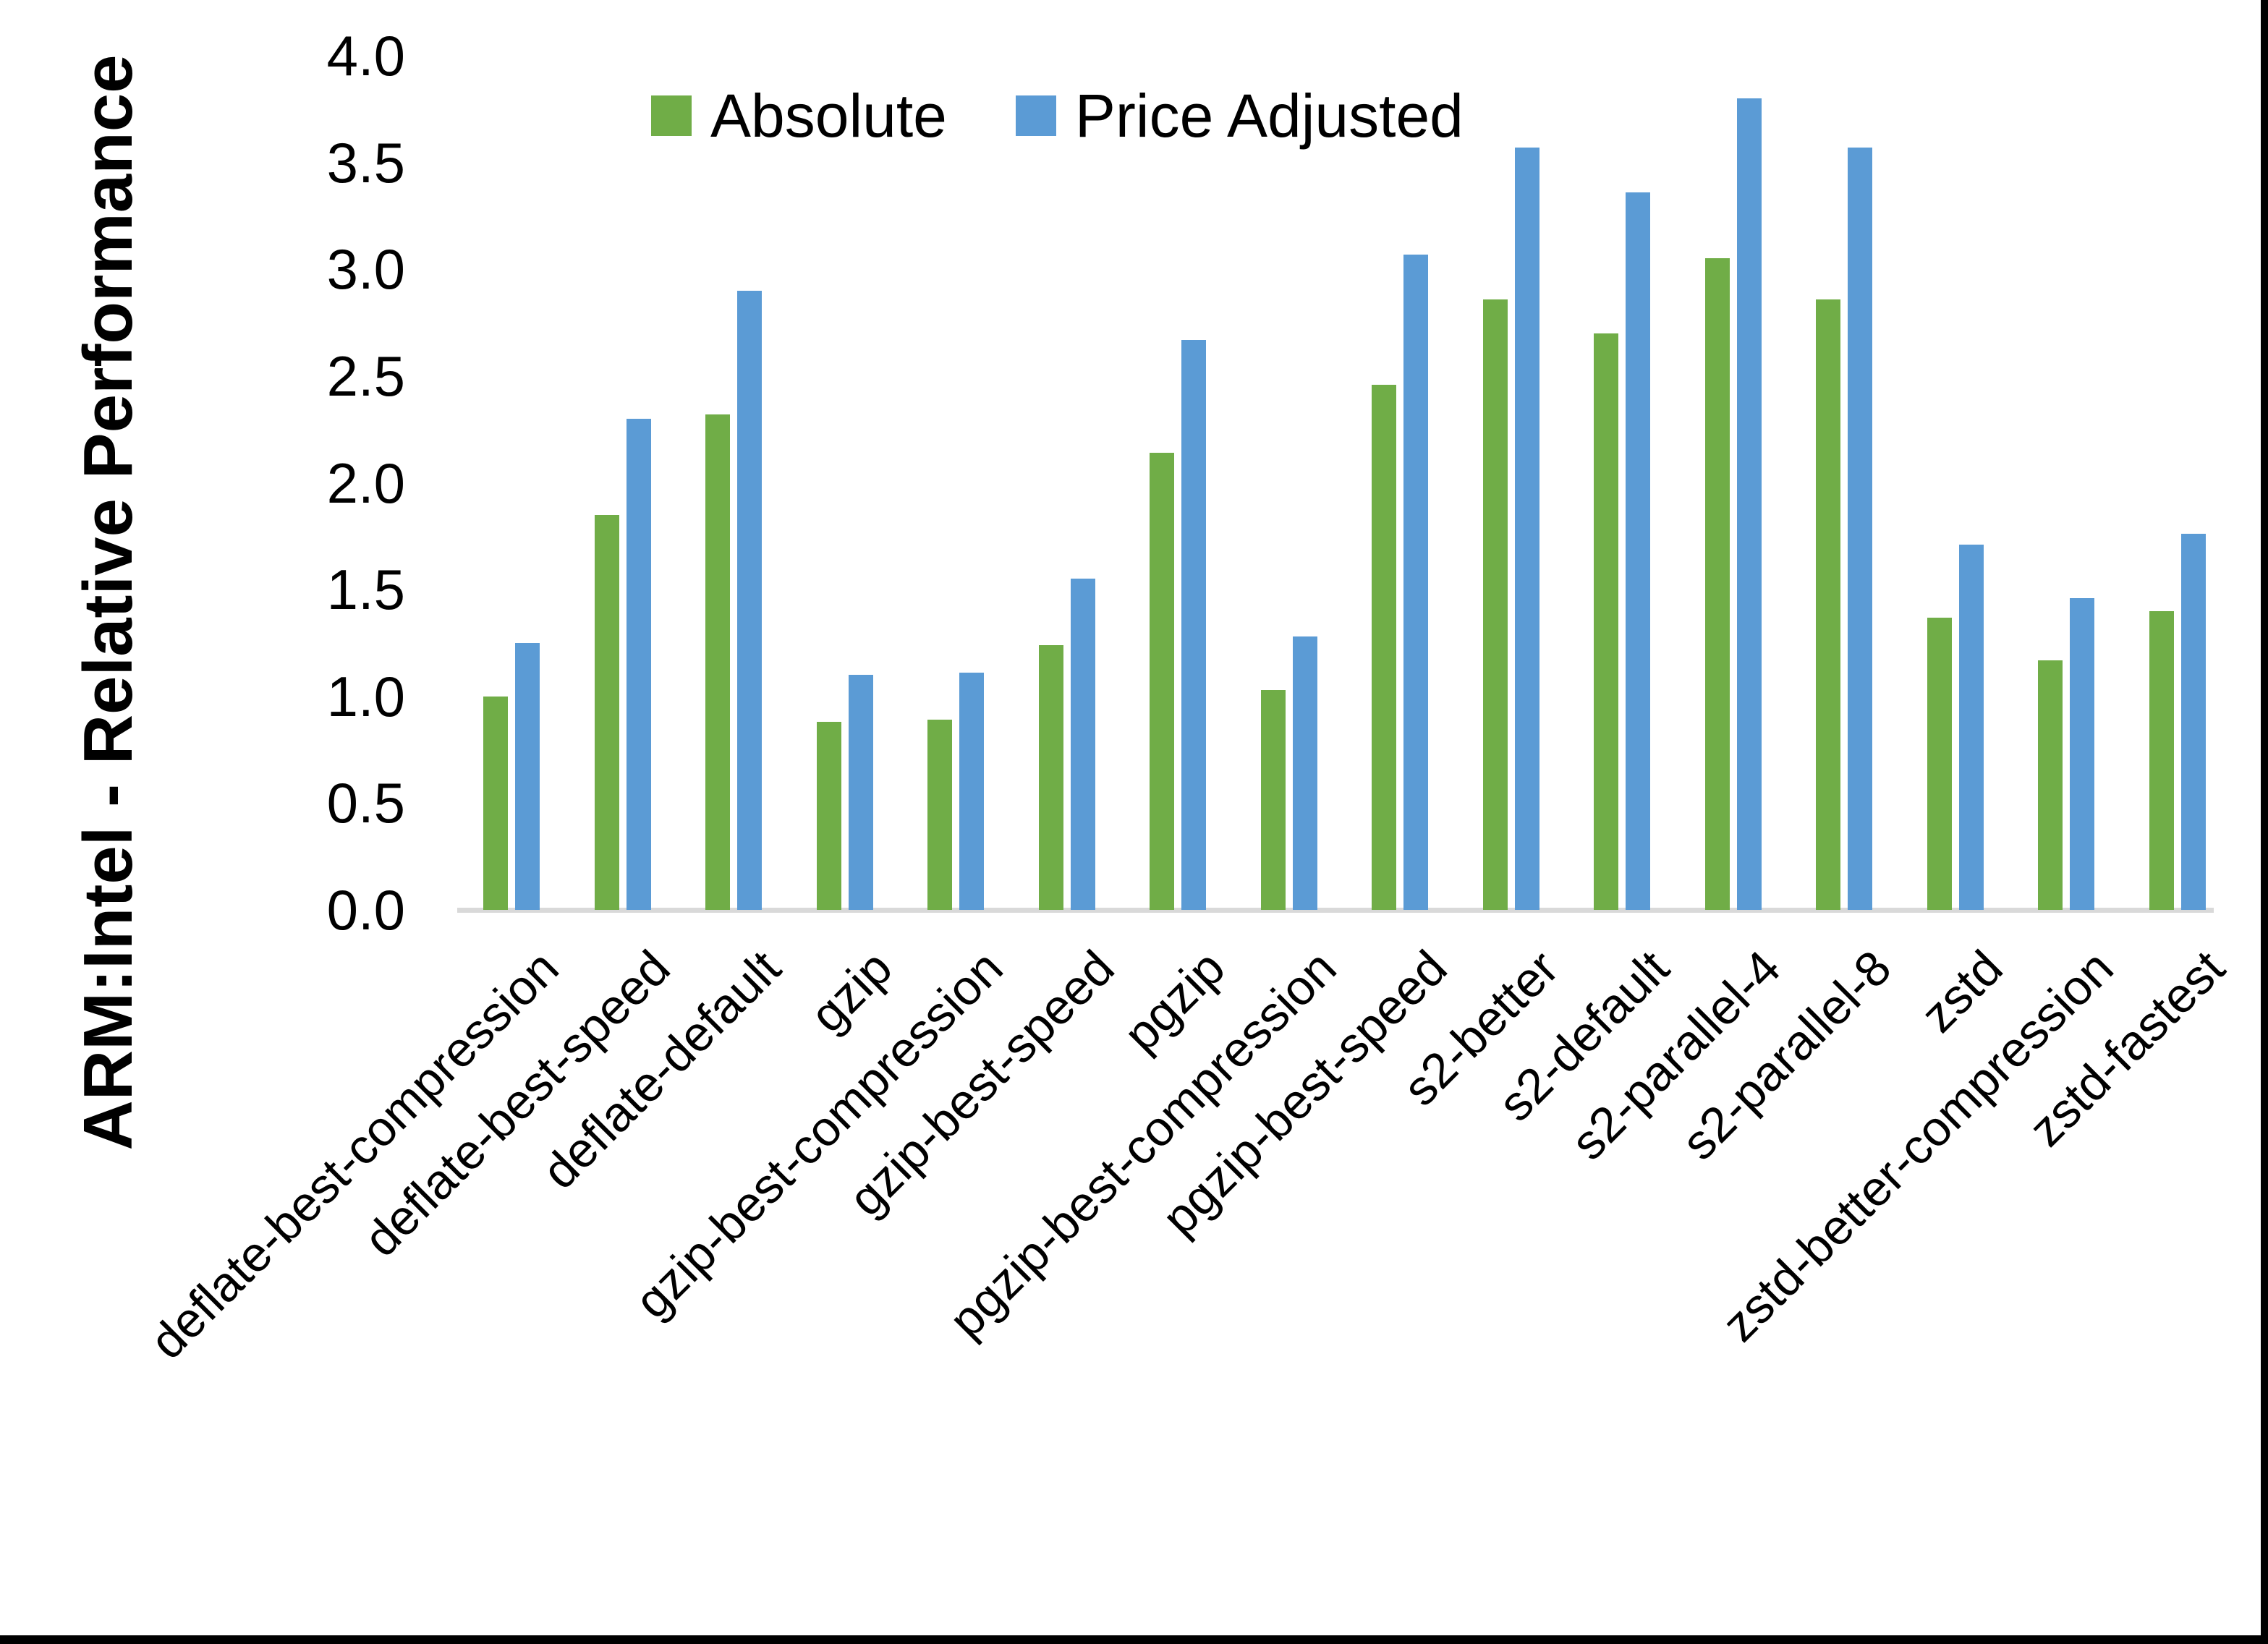 Image resolution: width=2268 pixels, height=1644 pixels. I want to click on y-axis-tick-label: 2.0, so click(365, 483).